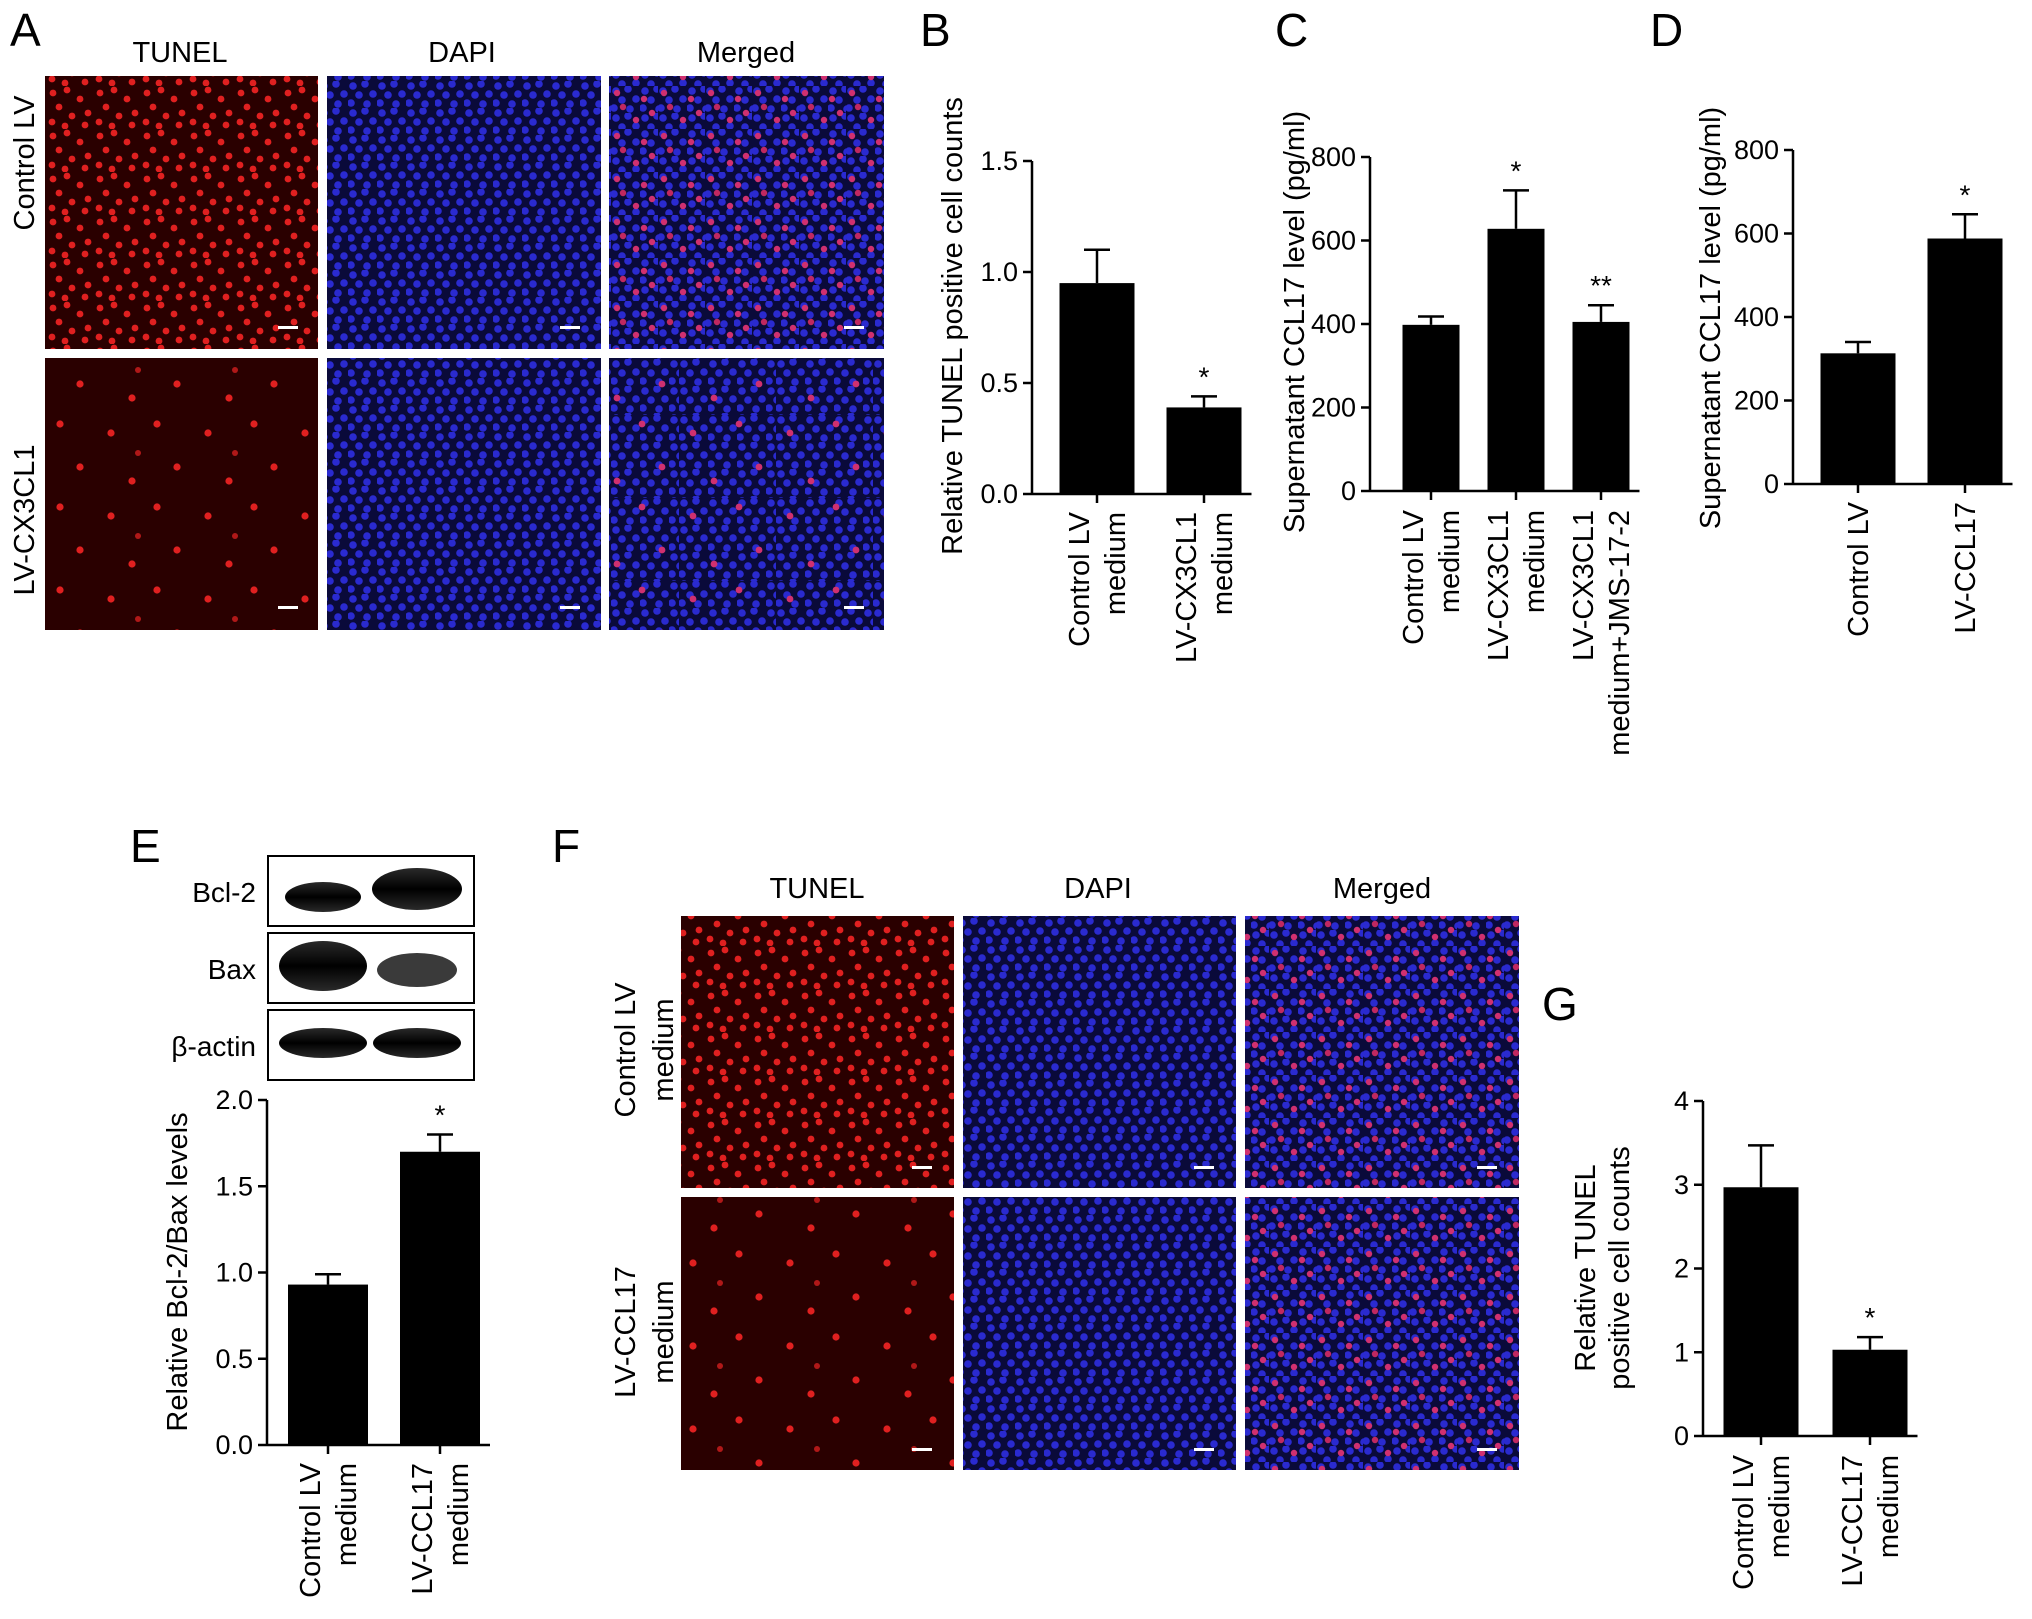 This screenshot has width=2032, height=1619. I want to click on blot-label-beta-actin: β-actin, so click(213, 1046).